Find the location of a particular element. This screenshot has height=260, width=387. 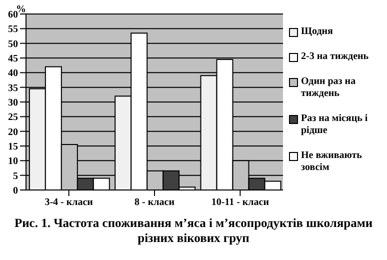

y-tick-label: 20 is located at coordinates (13, 132).